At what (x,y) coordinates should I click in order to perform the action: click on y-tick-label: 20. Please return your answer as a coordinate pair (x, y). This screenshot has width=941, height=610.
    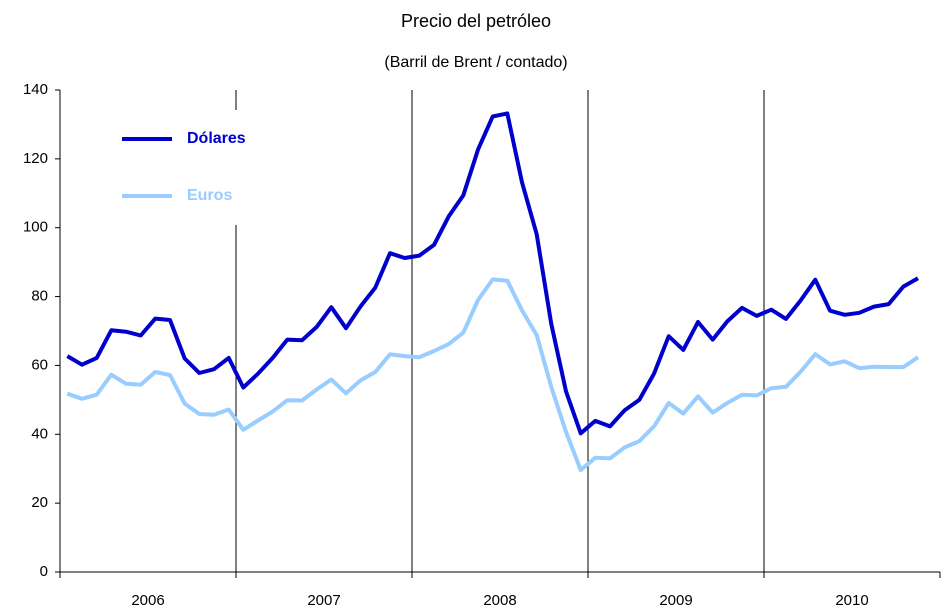
    Looking at the image, I should click on (39, 502).